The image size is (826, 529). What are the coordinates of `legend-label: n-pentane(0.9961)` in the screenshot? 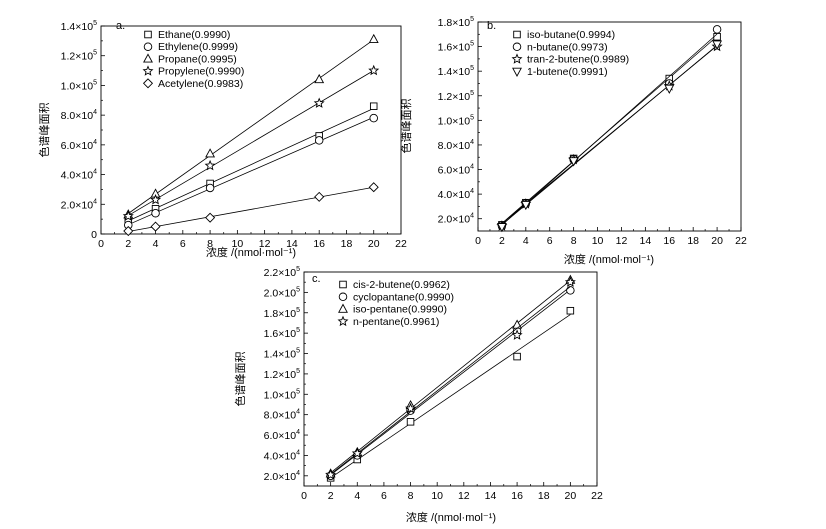 It's located at (396, 322).